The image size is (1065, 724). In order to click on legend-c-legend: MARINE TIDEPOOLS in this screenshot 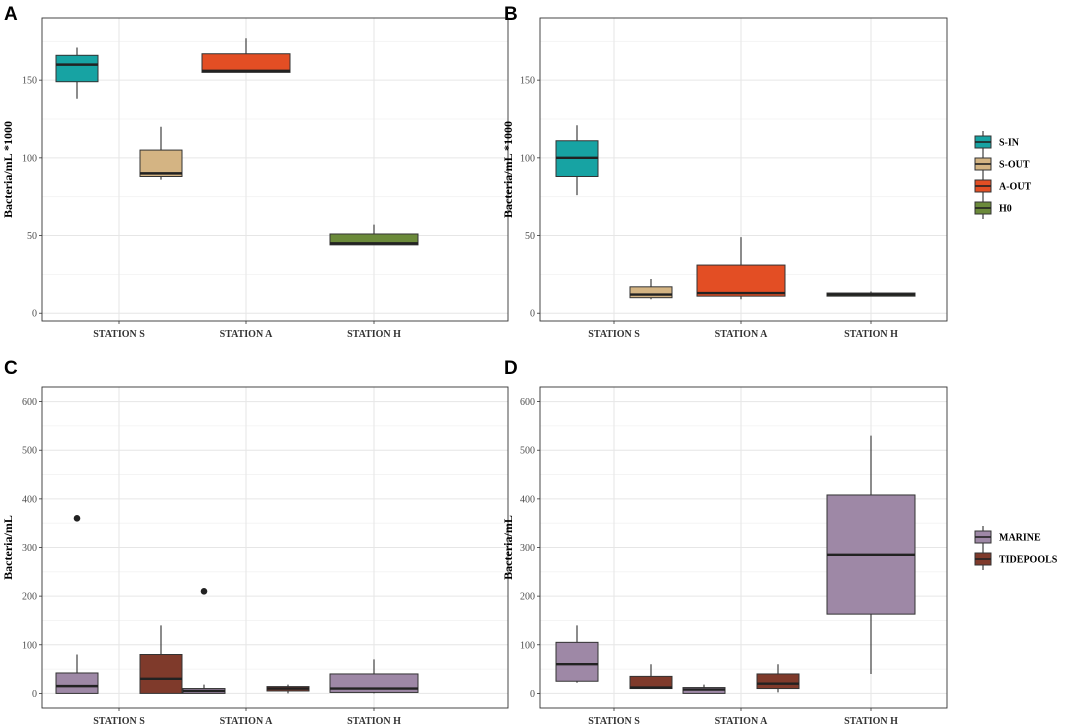, I will do `click(1016, 548)`.